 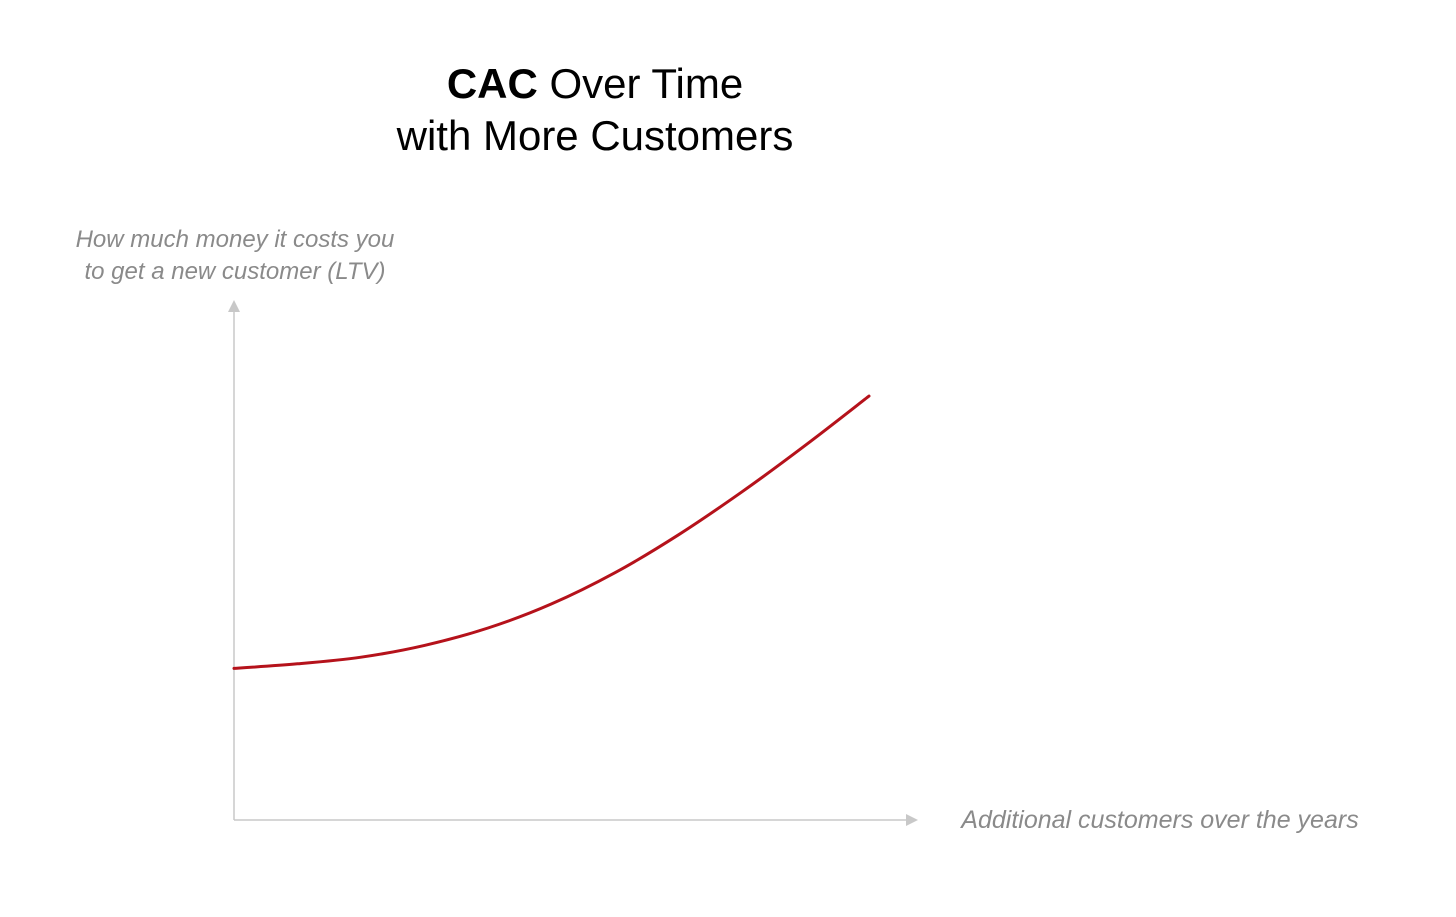 I want to click on title-line-2: with More Customers, so click(x=595, y=135).